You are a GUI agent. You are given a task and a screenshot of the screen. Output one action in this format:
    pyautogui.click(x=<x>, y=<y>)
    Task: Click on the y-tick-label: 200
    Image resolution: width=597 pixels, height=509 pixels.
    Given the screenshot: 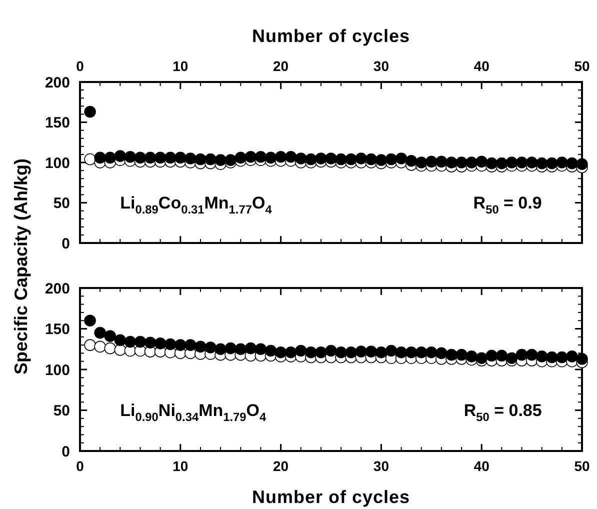 What is the action you would take?
    pyautogui.click(x=57, y=289)
    